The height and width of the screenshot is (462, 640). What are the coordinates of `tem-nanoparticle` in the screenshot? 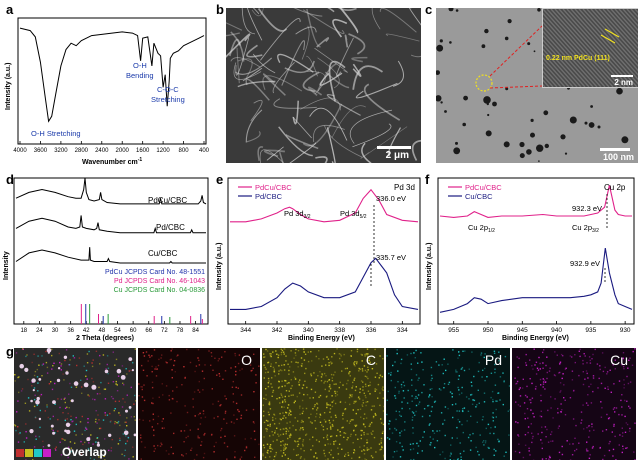 It's located at (457, 10).